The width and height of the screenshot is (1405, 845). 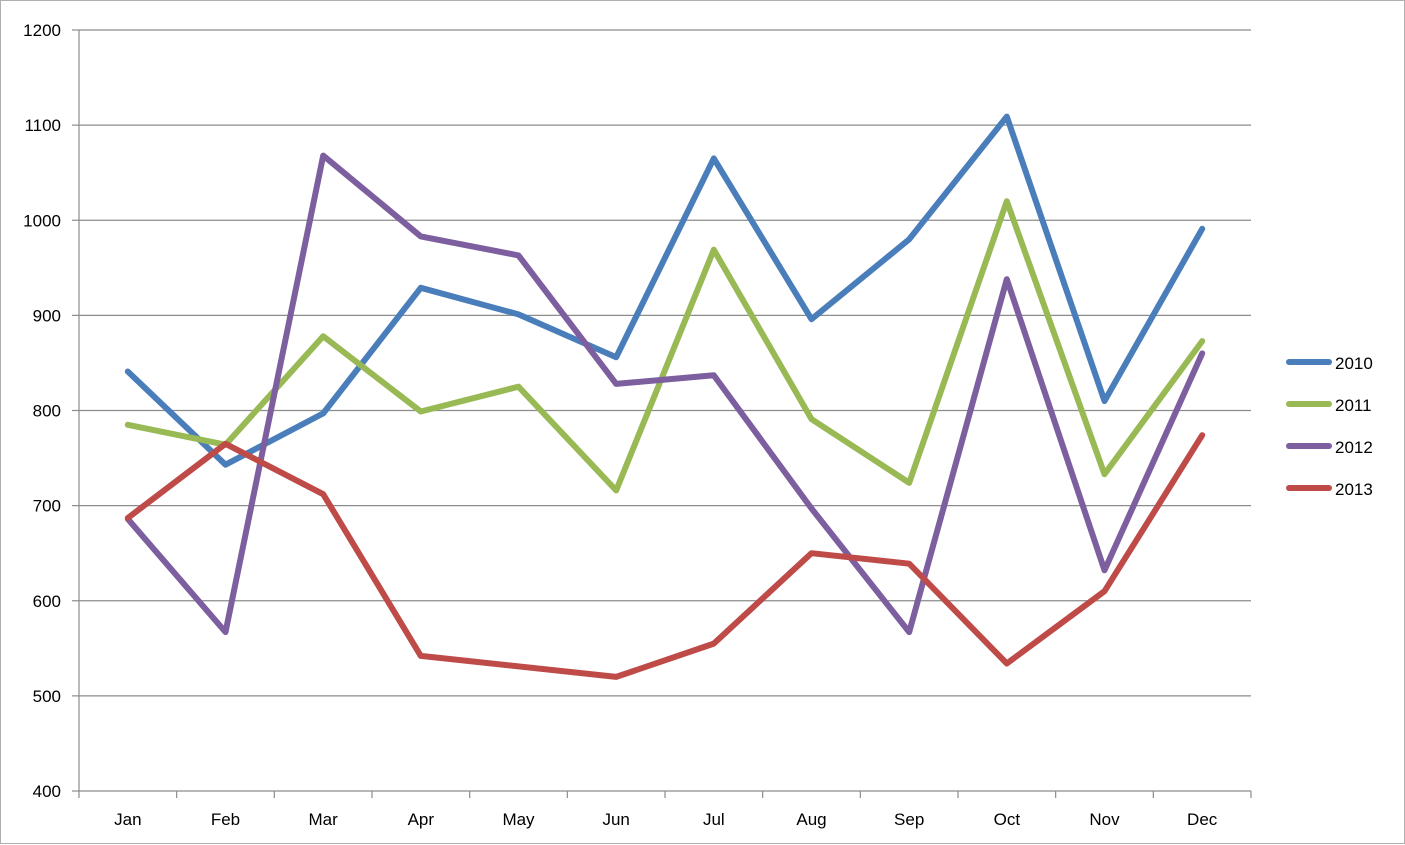 I want to click on x-tick-label: Jan, so click(x=127, y=819).